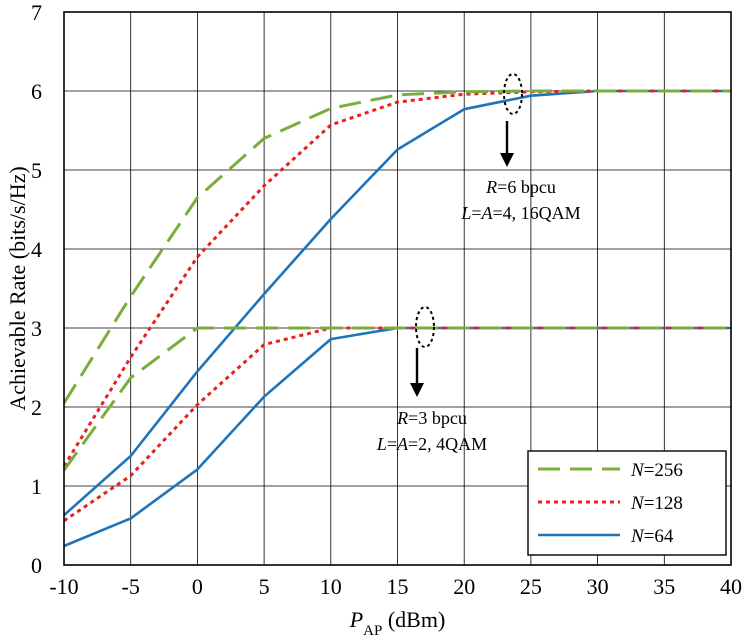  Describe the element at coordinates (731, 586) in the screenshot. I see `x-tick-label: 40` at that location.